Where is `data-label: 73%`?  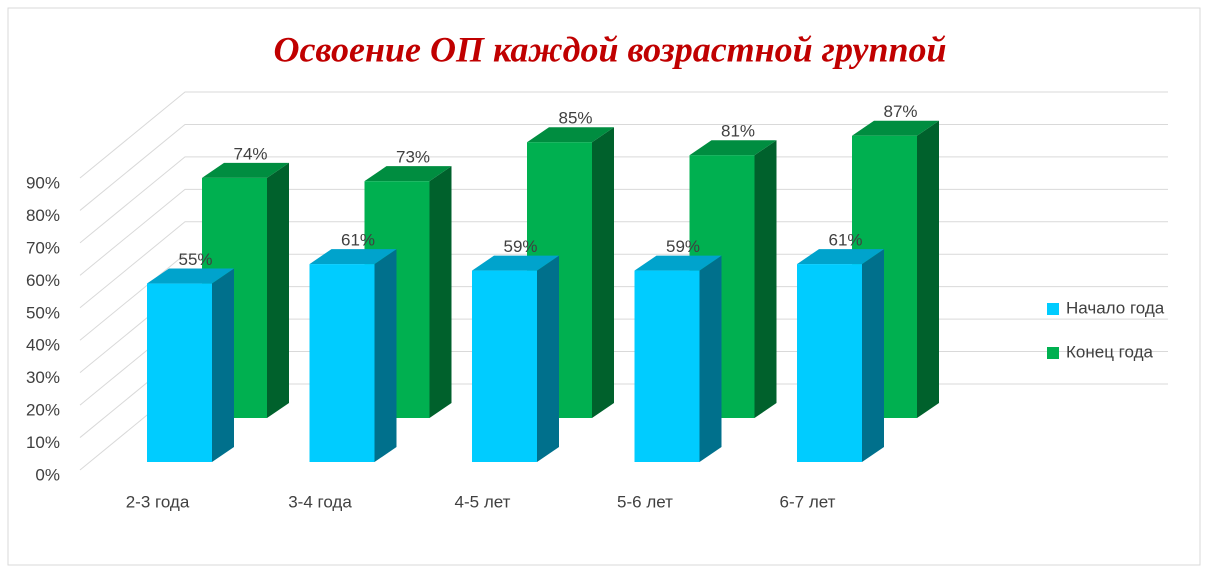 data-label: 73% is located at coordinates (413, 157).